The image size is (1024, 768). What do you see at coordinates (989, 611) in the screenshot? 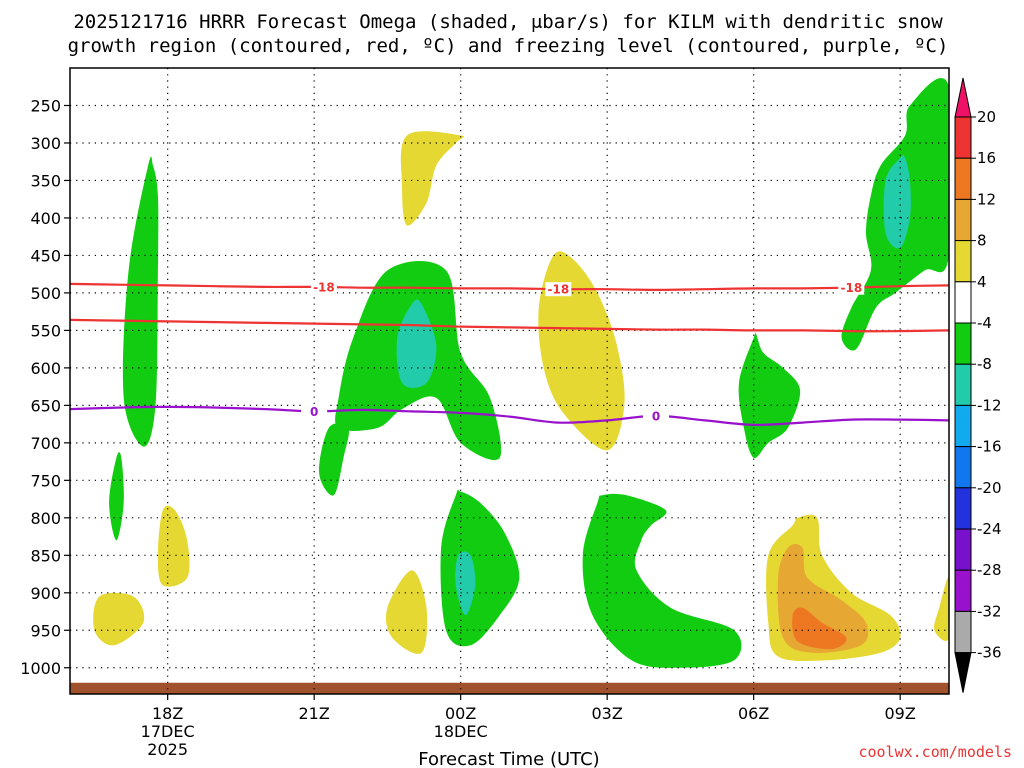
I see `colorbar-label: -32` at bounding box center [989, 611].